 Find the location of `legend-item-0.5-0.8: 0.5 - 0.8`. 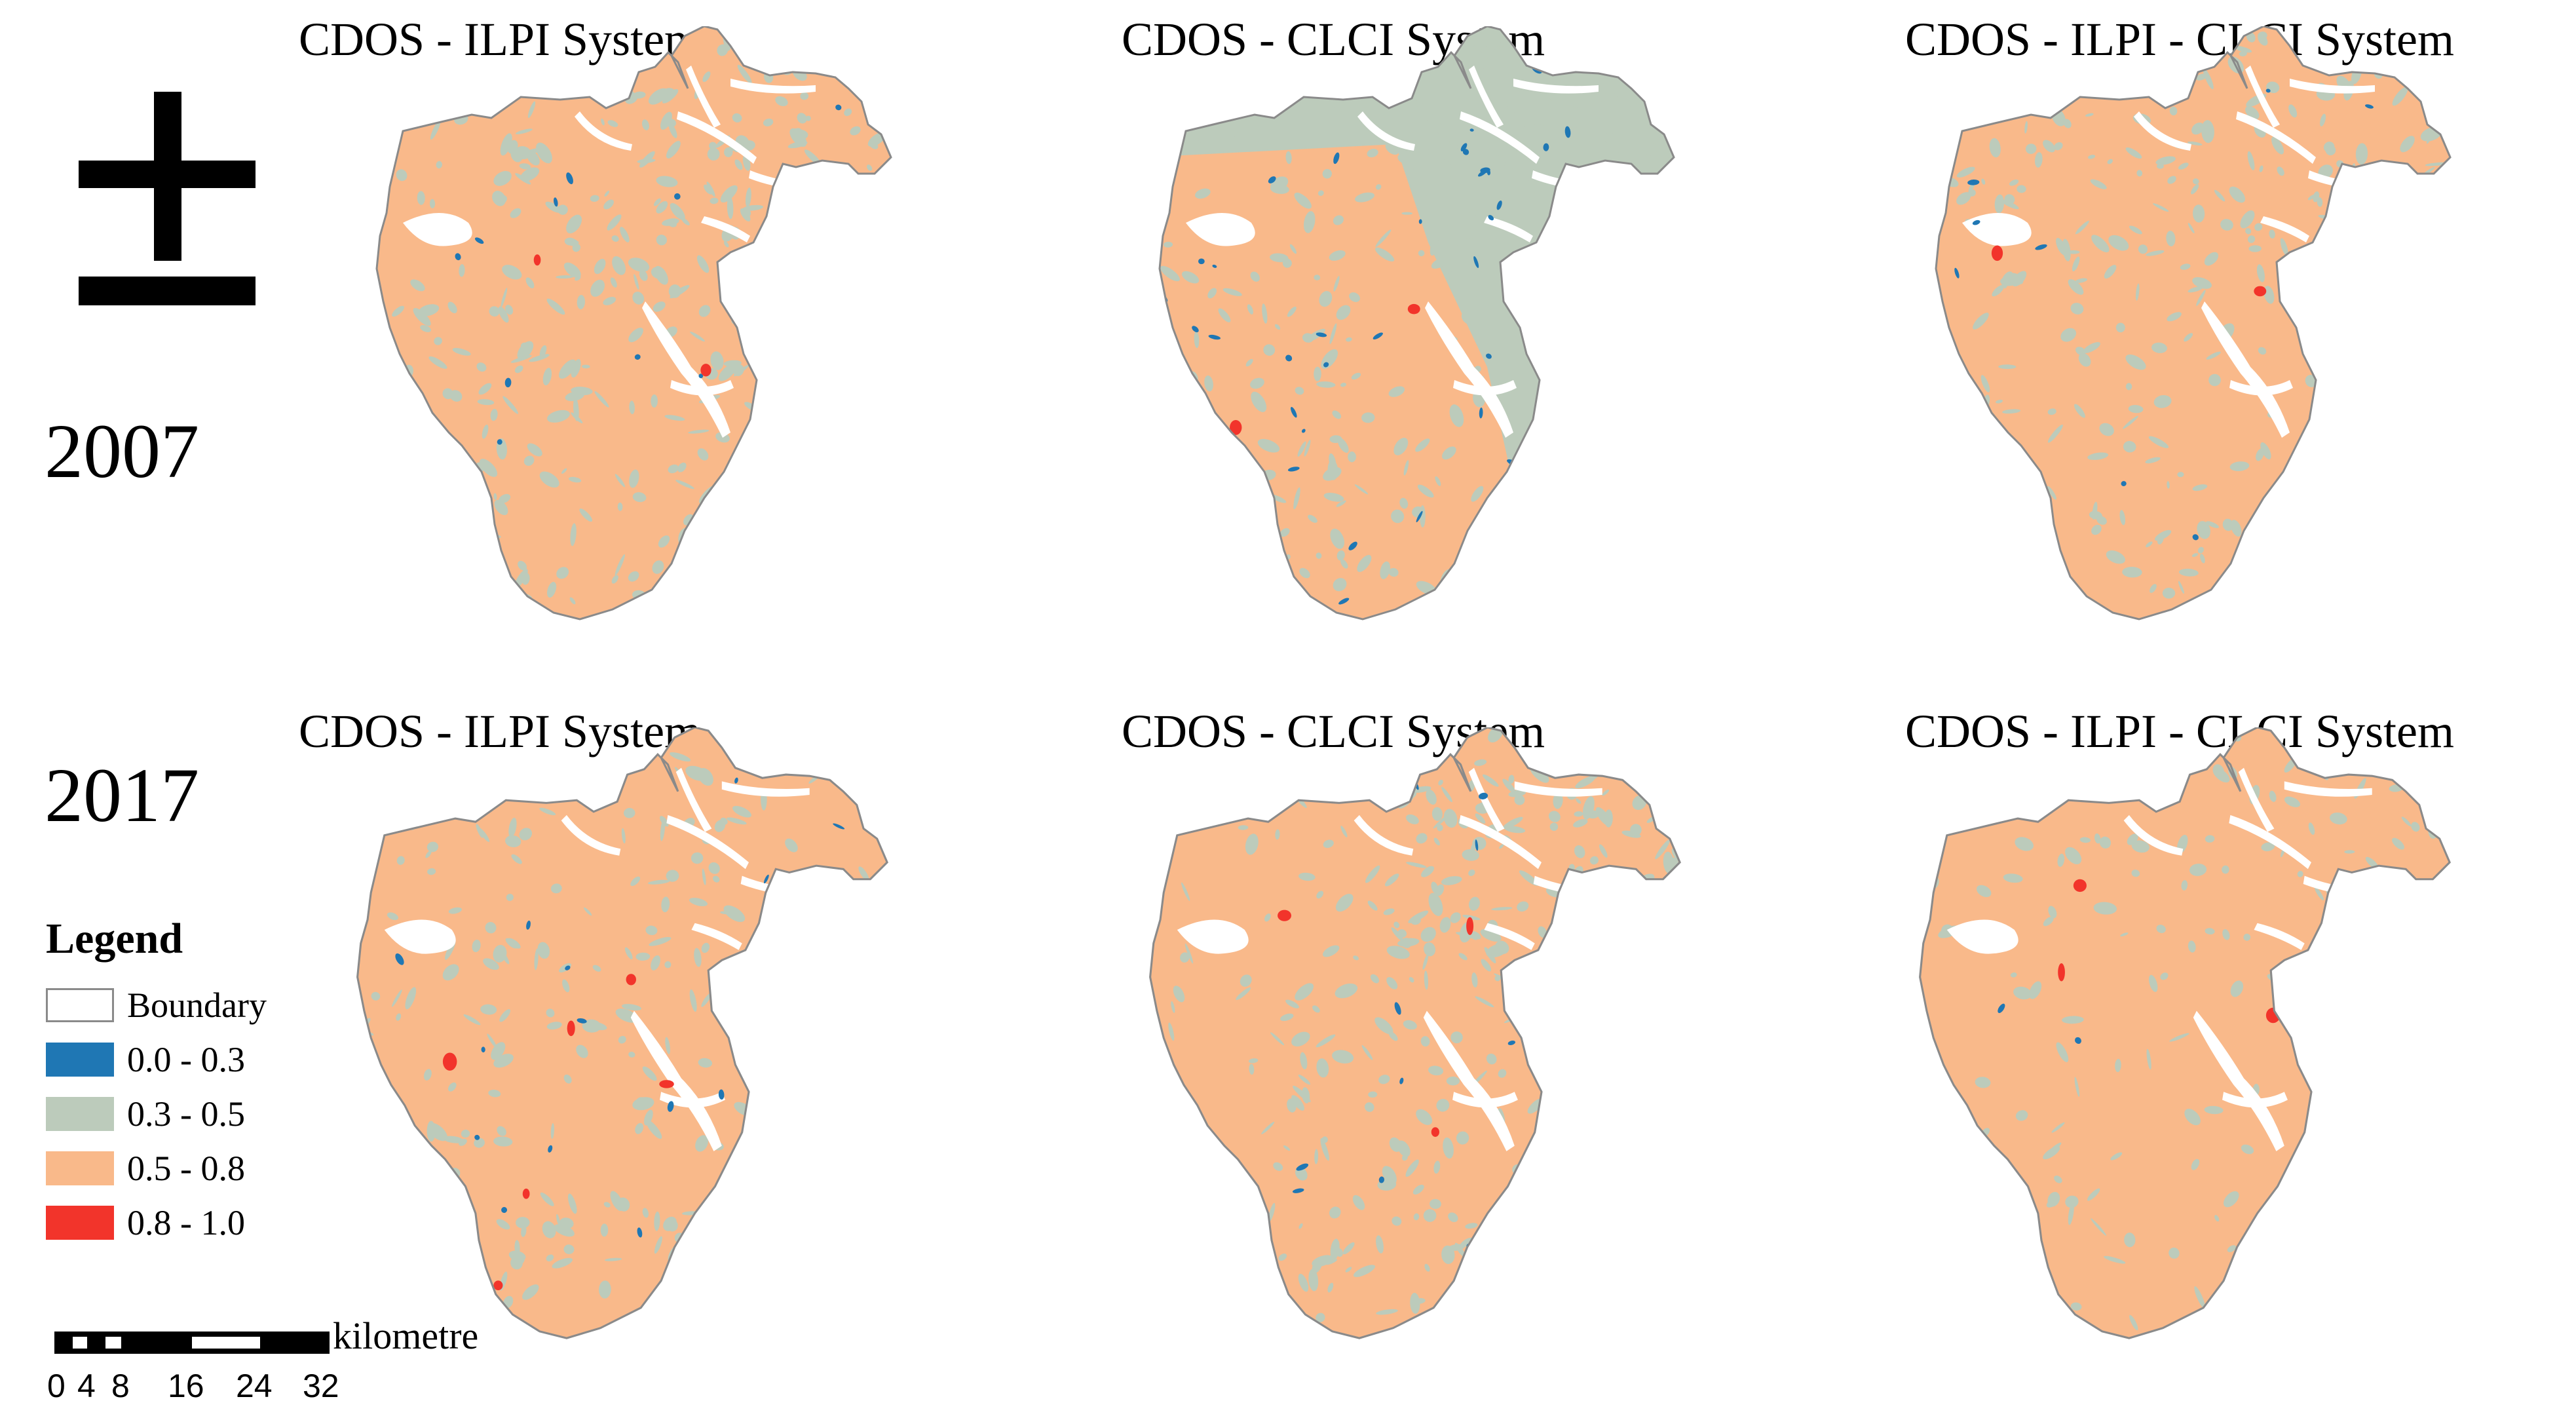

legend-item-0.5-0.8: 0.5 - 0.8 is located at coordinates (145, 1168).